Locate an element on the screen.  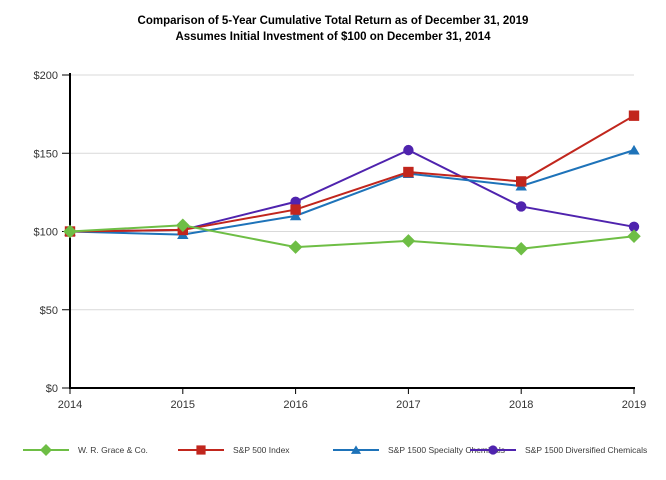
y-tick-label: $200 is located at coordinates (46, 76).